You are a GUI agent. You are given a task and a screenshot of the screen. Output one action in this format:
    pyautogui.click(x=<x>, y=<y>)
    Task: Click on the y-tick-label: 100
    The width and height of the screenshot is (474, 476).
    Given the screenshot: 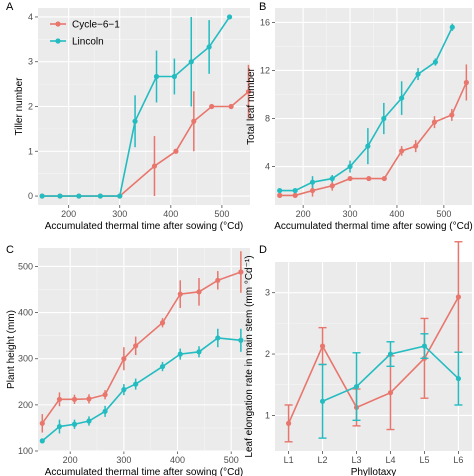 What is the action you would take?
    pyautogui.click(x=25, y=451)
    